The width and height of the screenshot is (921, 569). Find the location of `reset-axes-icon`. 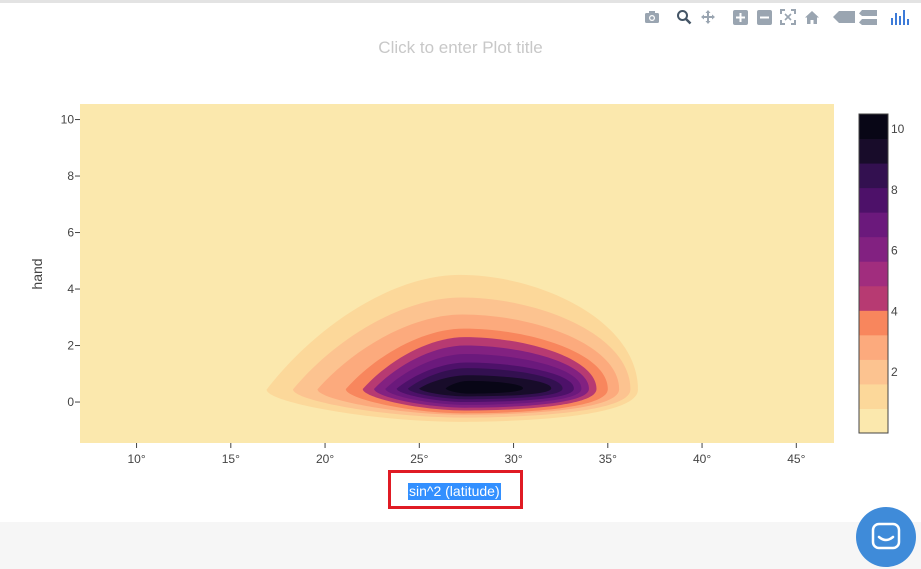

reset-axes-icon is located at coordinates (812, 17).